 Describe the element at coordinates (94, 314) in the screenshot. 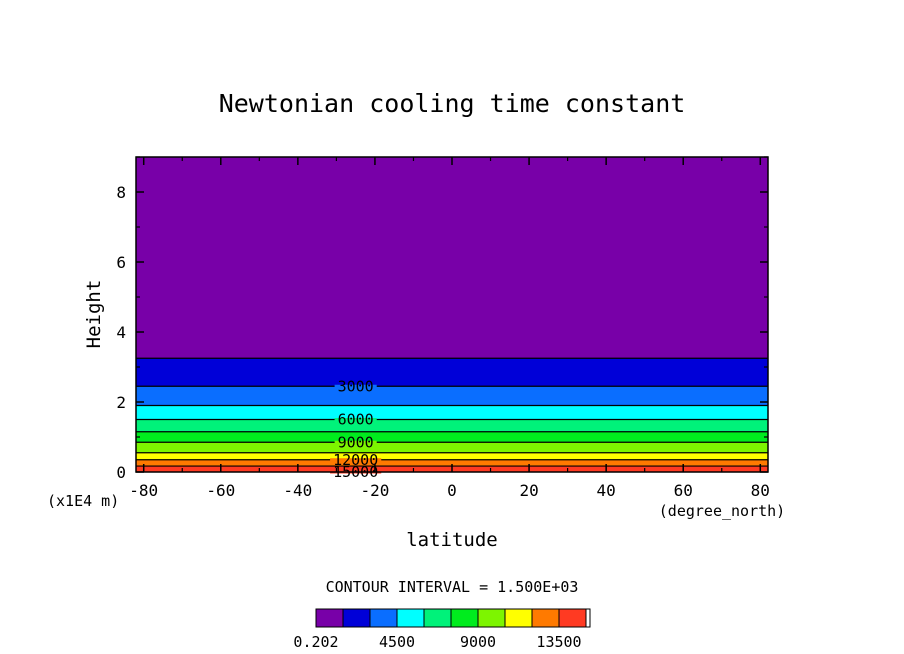

I see `y-axis-label: Height` at that location.